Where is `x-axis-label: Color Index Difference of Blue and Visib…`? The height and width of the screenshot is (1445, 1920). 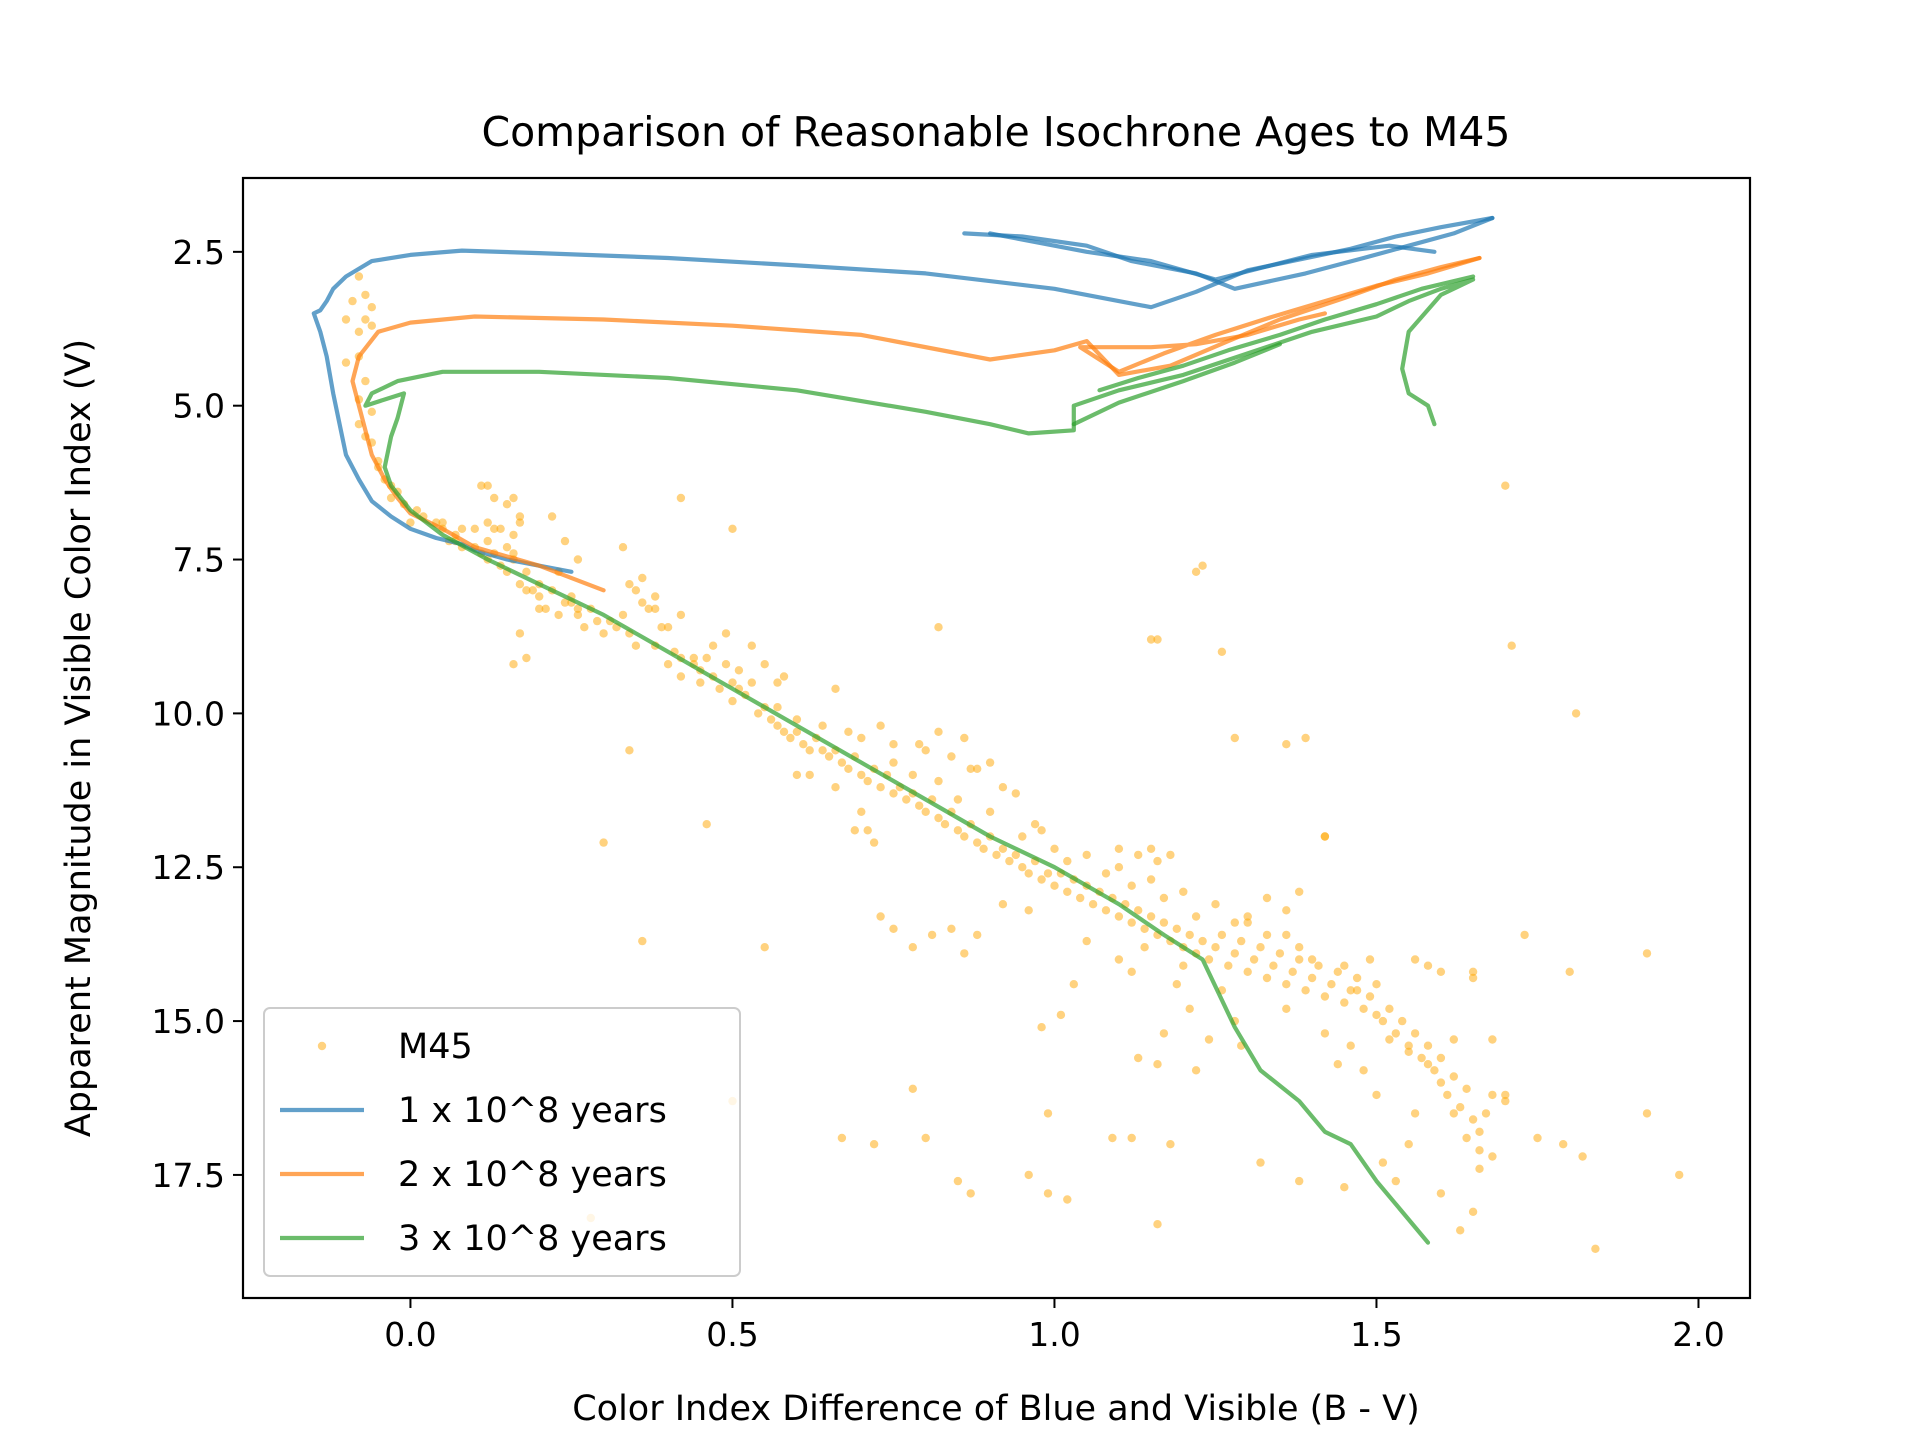 x-axis-label: Color Index Difference of Blue and Visib… is located at coordinates (996, 1409).